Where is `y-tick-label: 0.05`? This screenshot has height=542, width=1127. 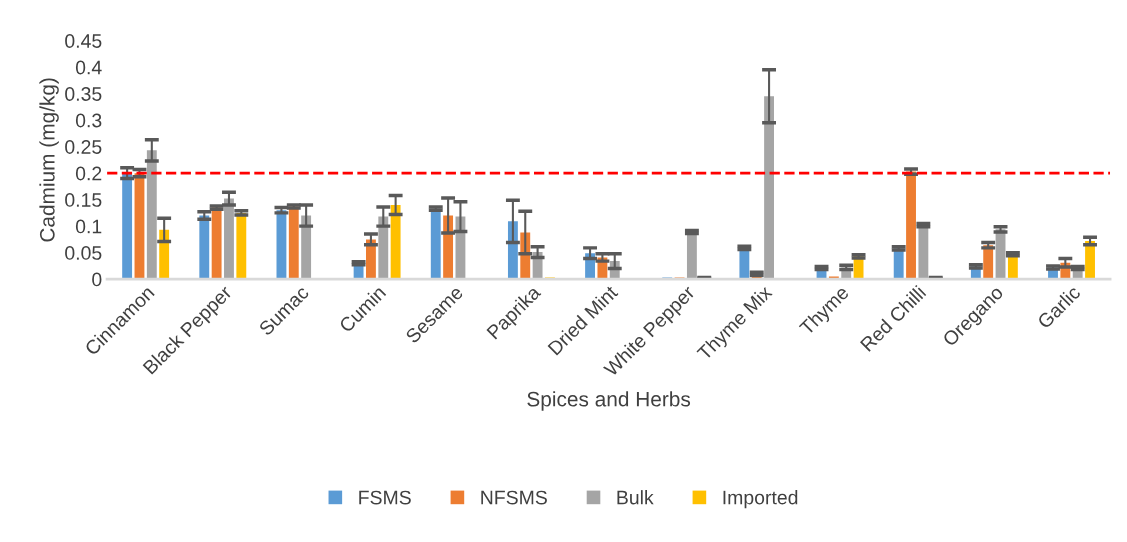
y-tick-label: 0.05 is located at coordinates (83, 253).